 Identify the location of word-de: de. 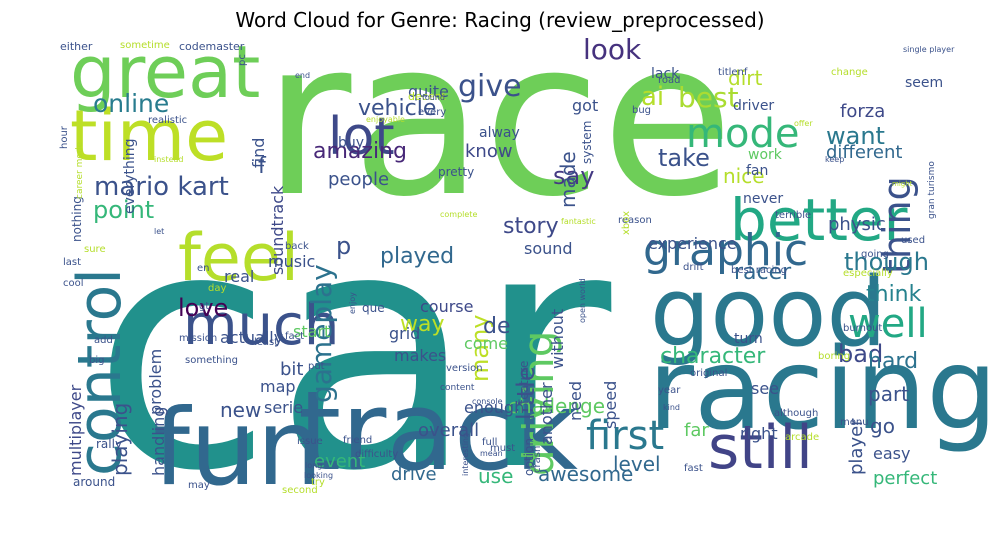
(497, 326).